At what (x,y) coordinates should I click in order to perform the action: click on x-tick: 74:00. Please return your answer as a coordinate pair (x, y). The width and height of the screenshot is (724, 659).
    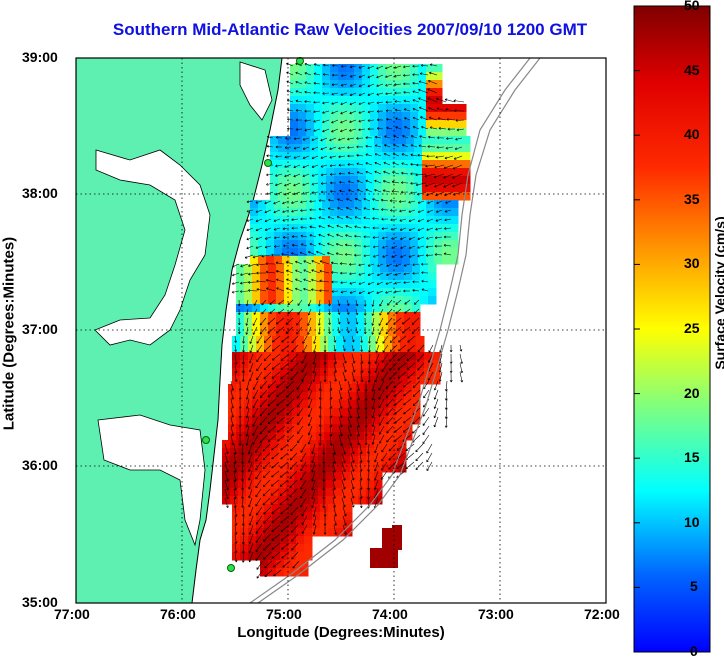
    Looking at the image, I should click on (390, 614).